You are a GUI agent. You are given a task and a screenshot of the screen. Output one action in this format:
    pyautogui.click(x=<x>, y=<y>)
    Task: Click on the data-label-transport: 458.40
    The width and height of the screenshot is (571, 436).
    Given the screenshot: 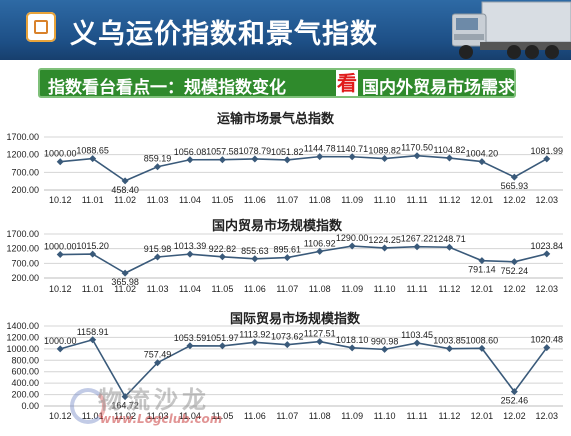 What is the action you would take?
    pyautogui.click(x=125, y=190)
    